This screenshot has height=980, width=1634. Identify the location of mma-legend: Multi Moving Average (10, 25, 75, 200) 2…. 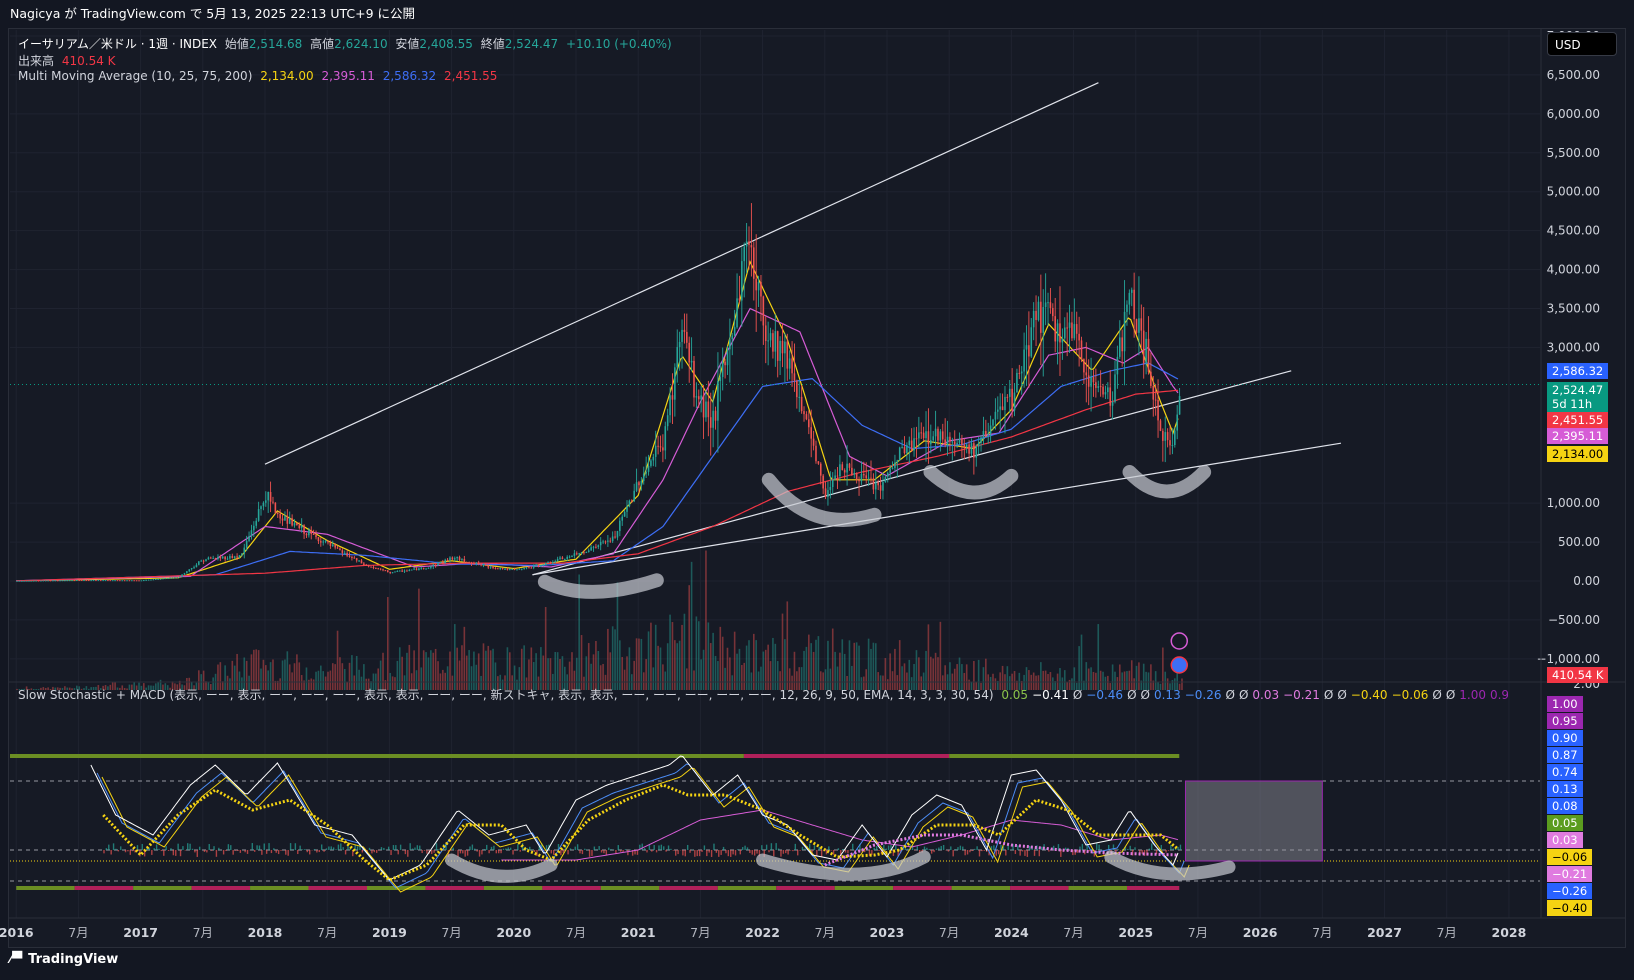
(259, 76).